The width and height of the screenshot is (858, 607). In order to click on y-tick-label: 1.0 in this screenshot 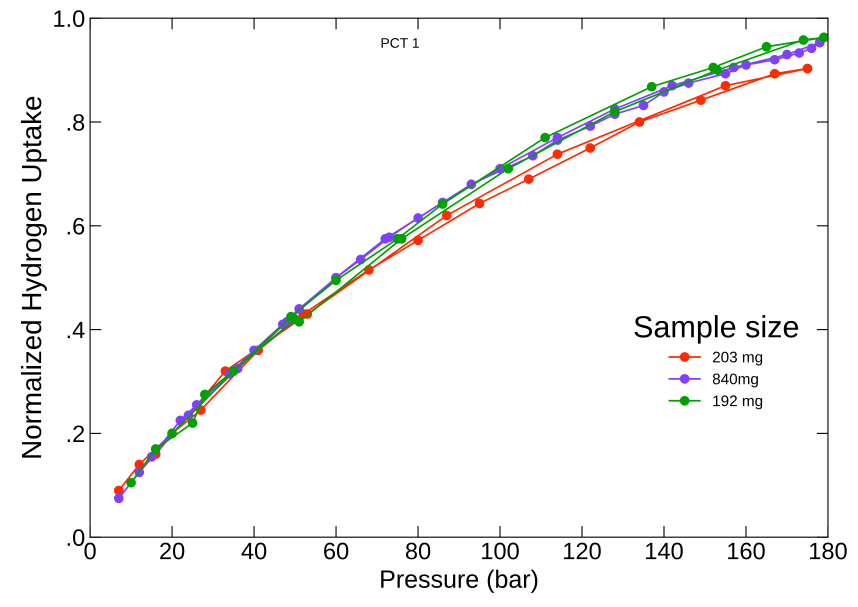, I will do `click(69, 18)`.